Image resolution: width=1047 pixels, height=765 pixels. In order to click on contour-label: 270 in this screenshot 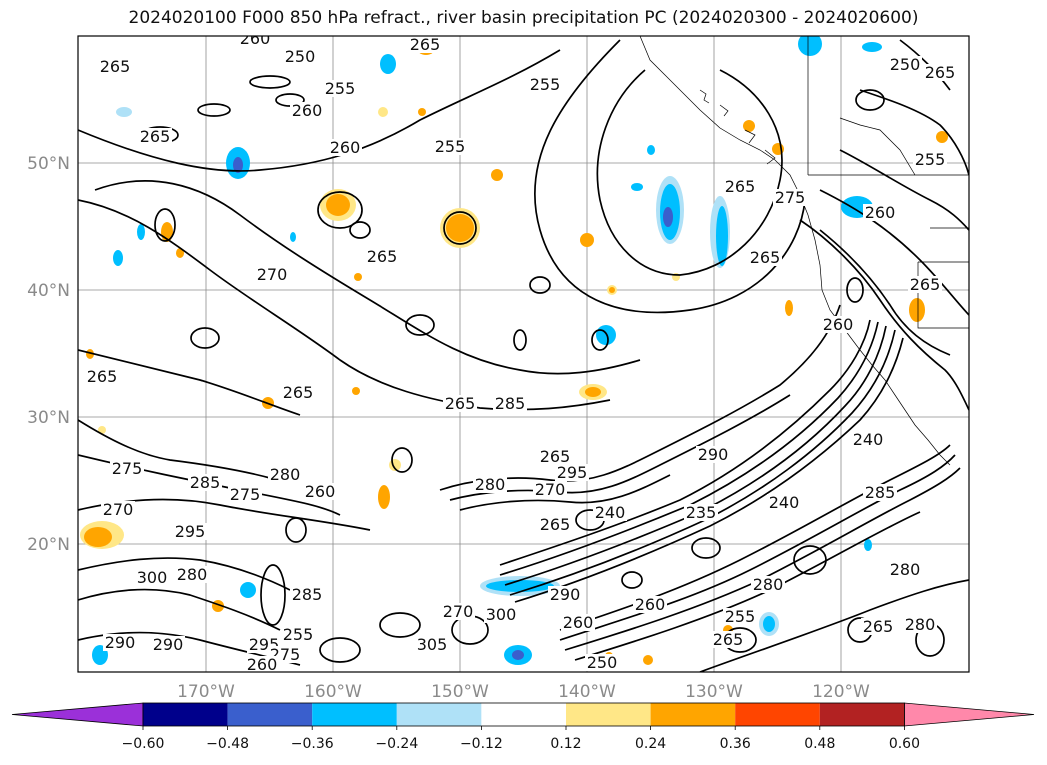, I will do `click(458, 611)`.